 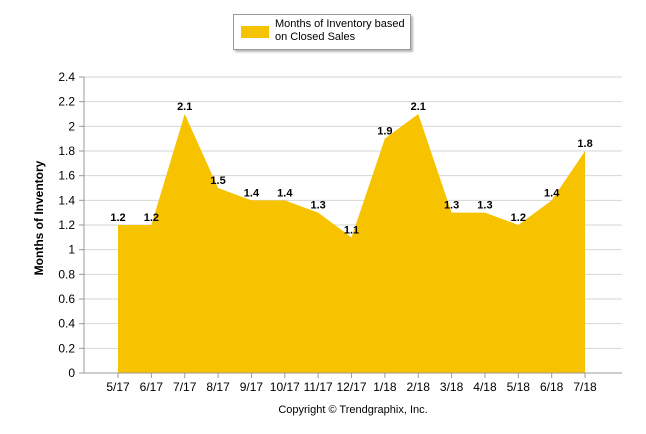 What do you see at coordinates (152, 387) in the screenshot?
I see `x-tick-label: 6/17` at bounding box center [152, 387].